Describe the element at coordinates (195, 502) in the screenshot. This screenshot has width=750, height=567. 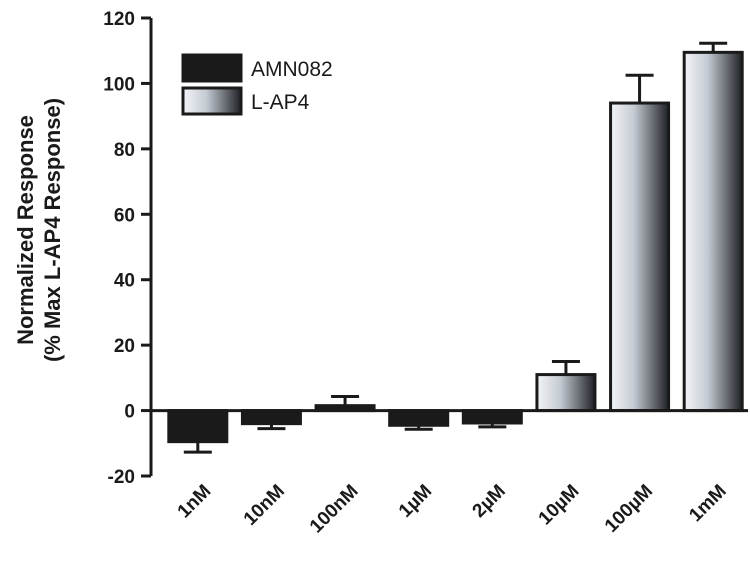
I see `x-tick-label: 1nM` at that location.